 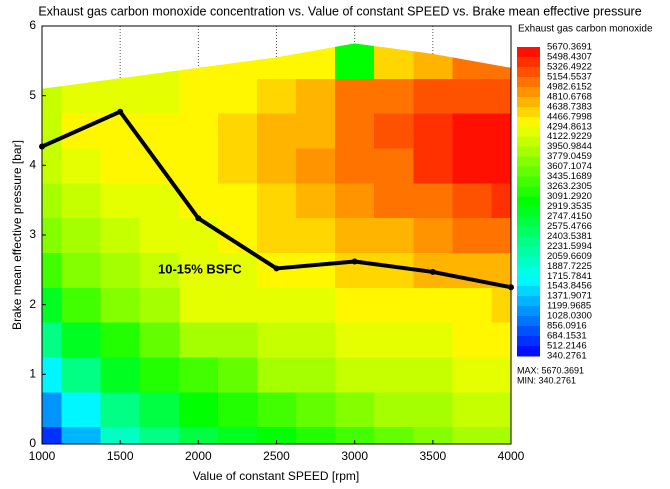 I want to click on colorbar-label: 684.1531, so click(x=567, y=336).